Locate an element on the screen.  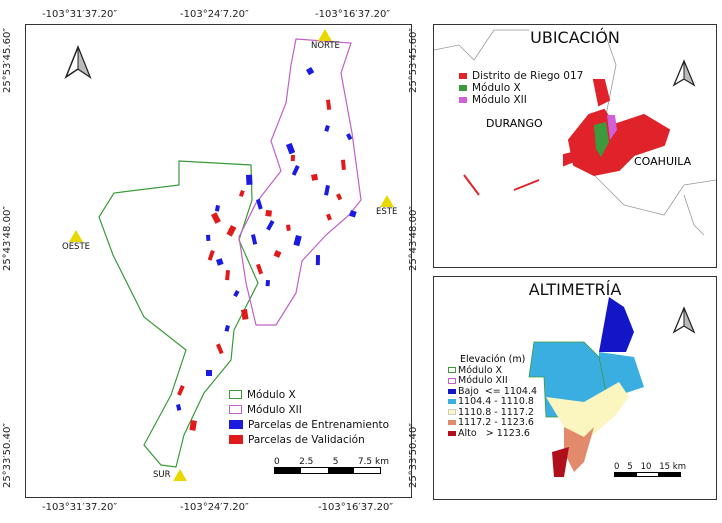
coord-label: 25°53′45.60″ is located at coordinates (8, 60).